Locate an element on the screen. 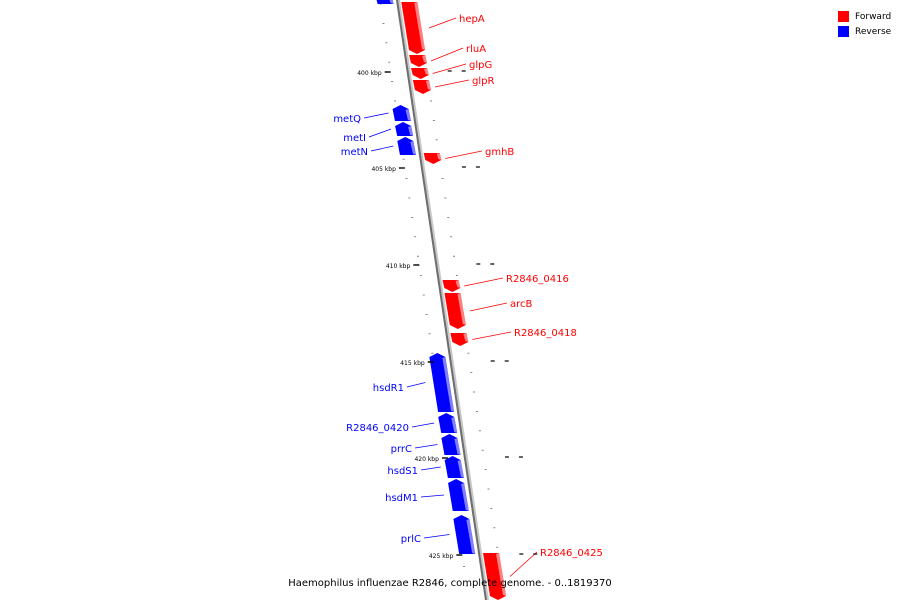 The height and width of the screenshot is (600, 900). gene-label-arcb: arcB is located at coordinates (521, 304).